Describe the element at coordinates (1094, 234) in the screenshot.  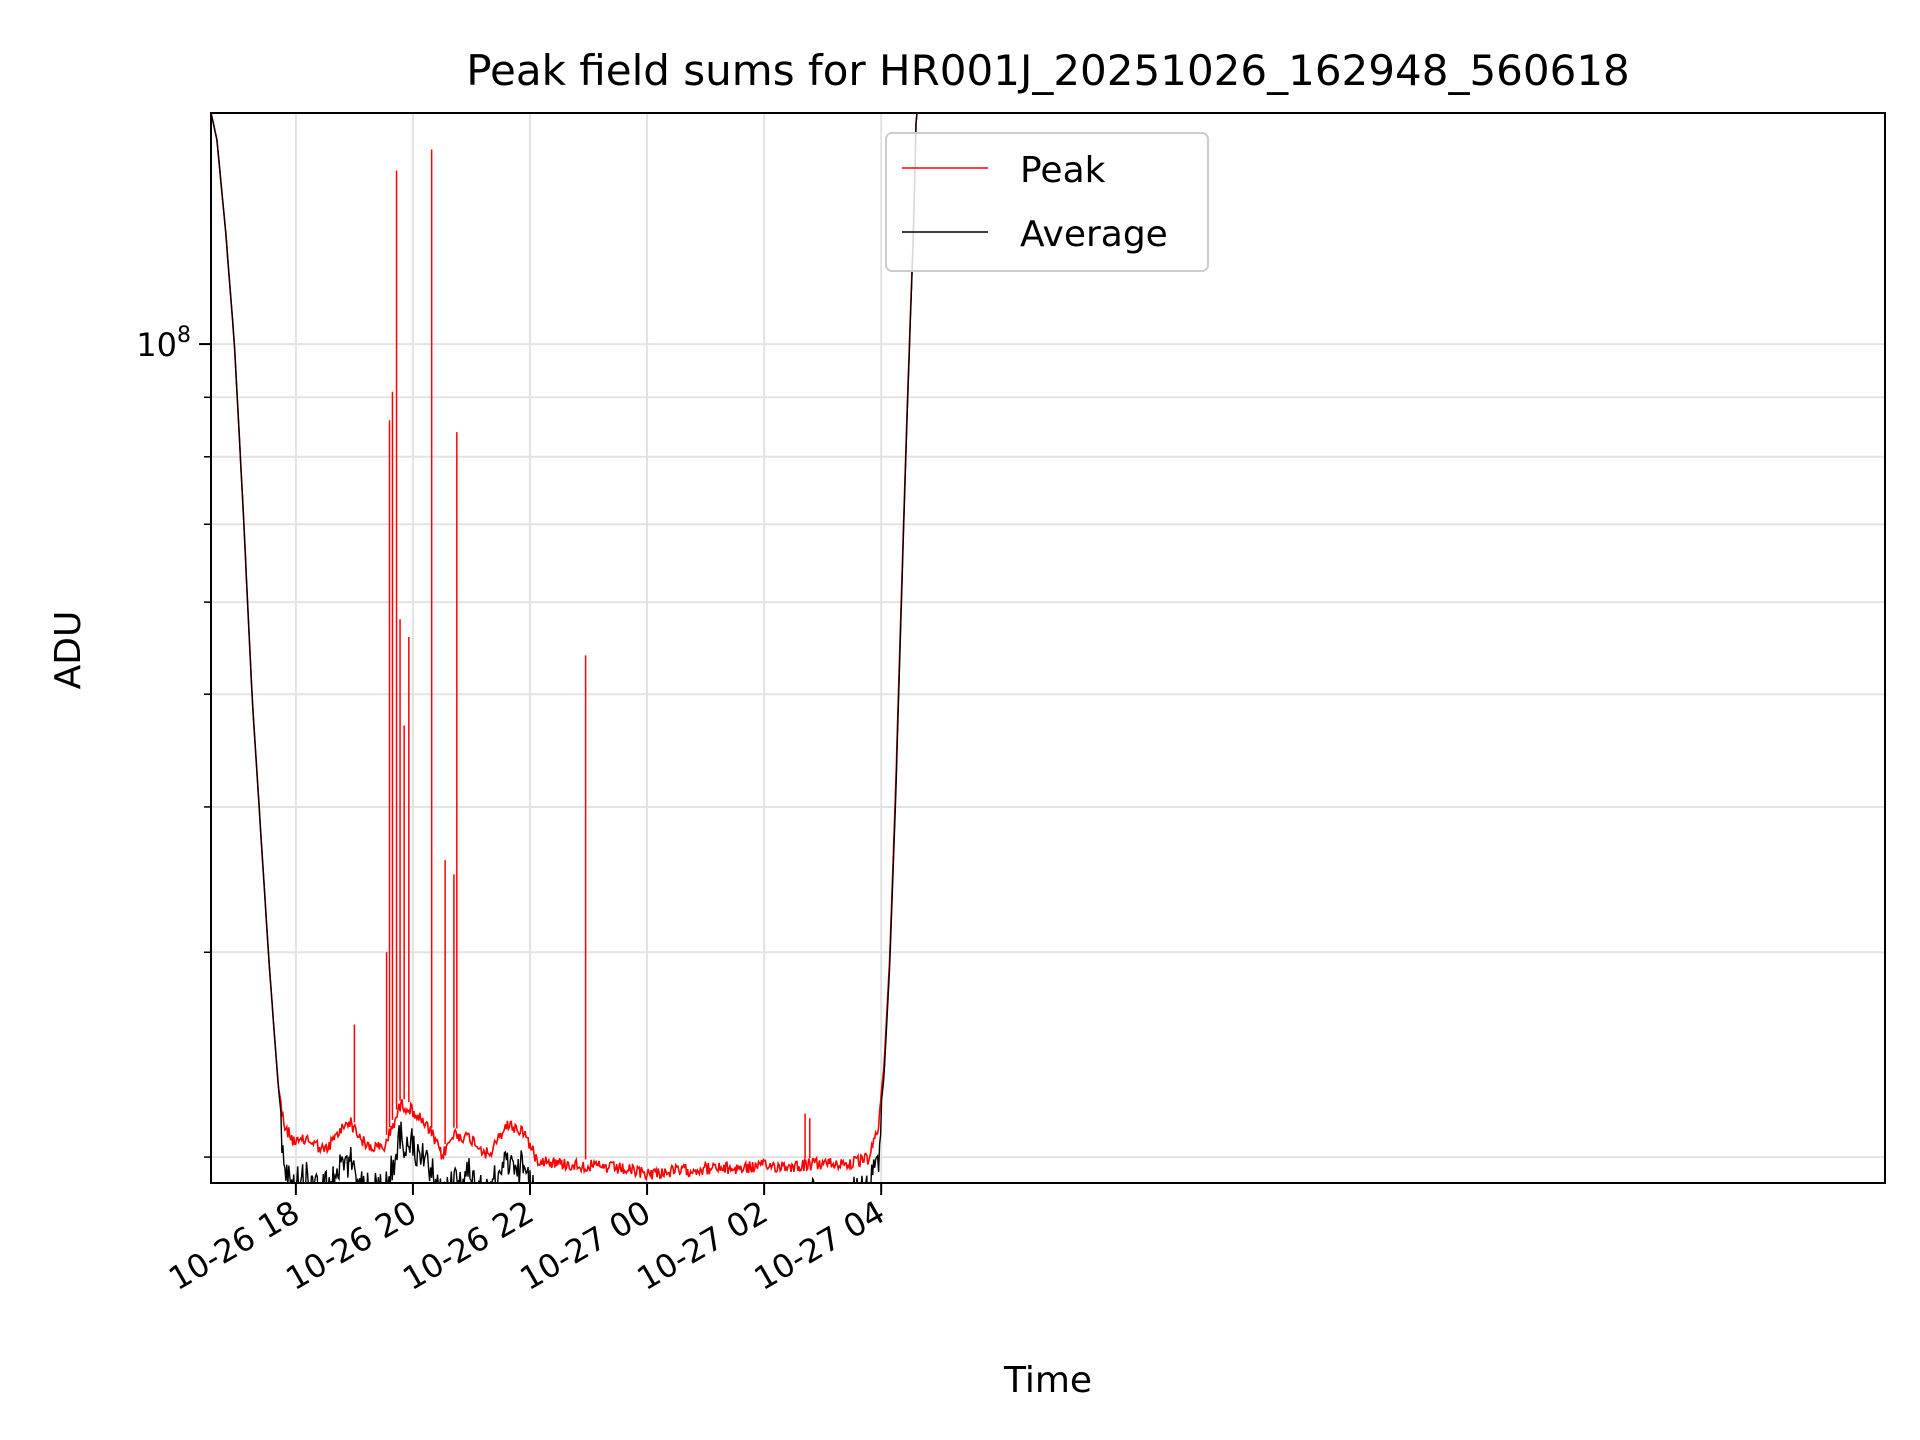
I see `legend-average-label: Average` at that location.